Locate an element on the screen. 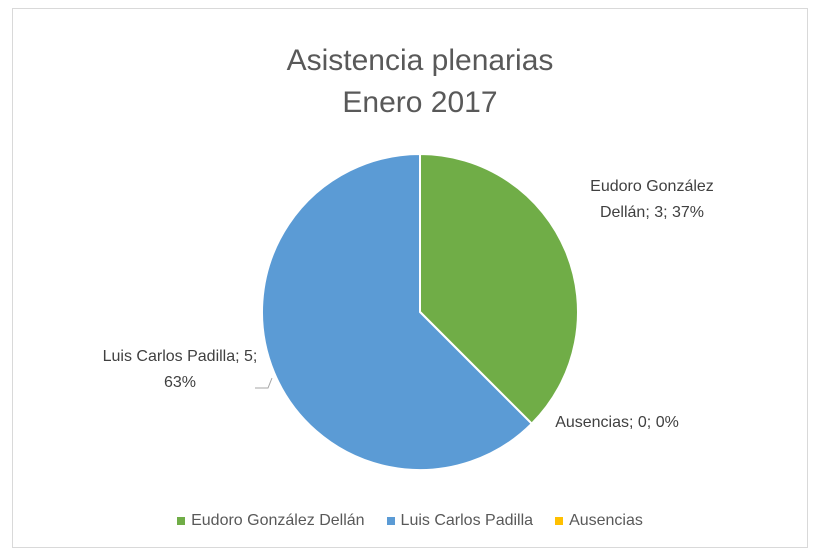 This screenshot has width=817, height=558. legend-item: Ausencias is located at coordinates (599, 521).